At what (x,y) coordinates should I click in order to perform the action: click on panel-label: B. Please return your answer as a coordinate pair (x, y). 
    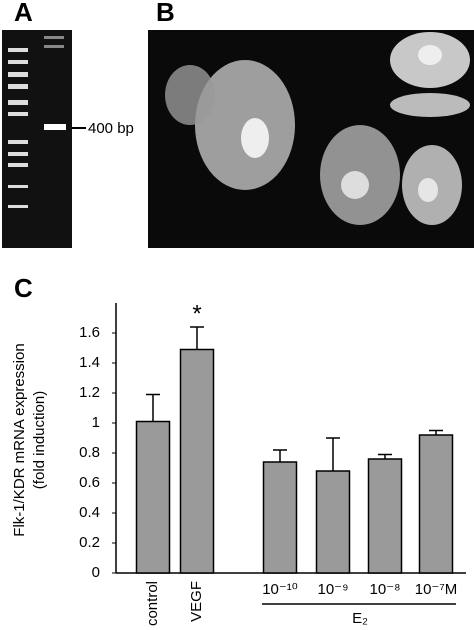
    Looking at the image, I should click on (165, 13).